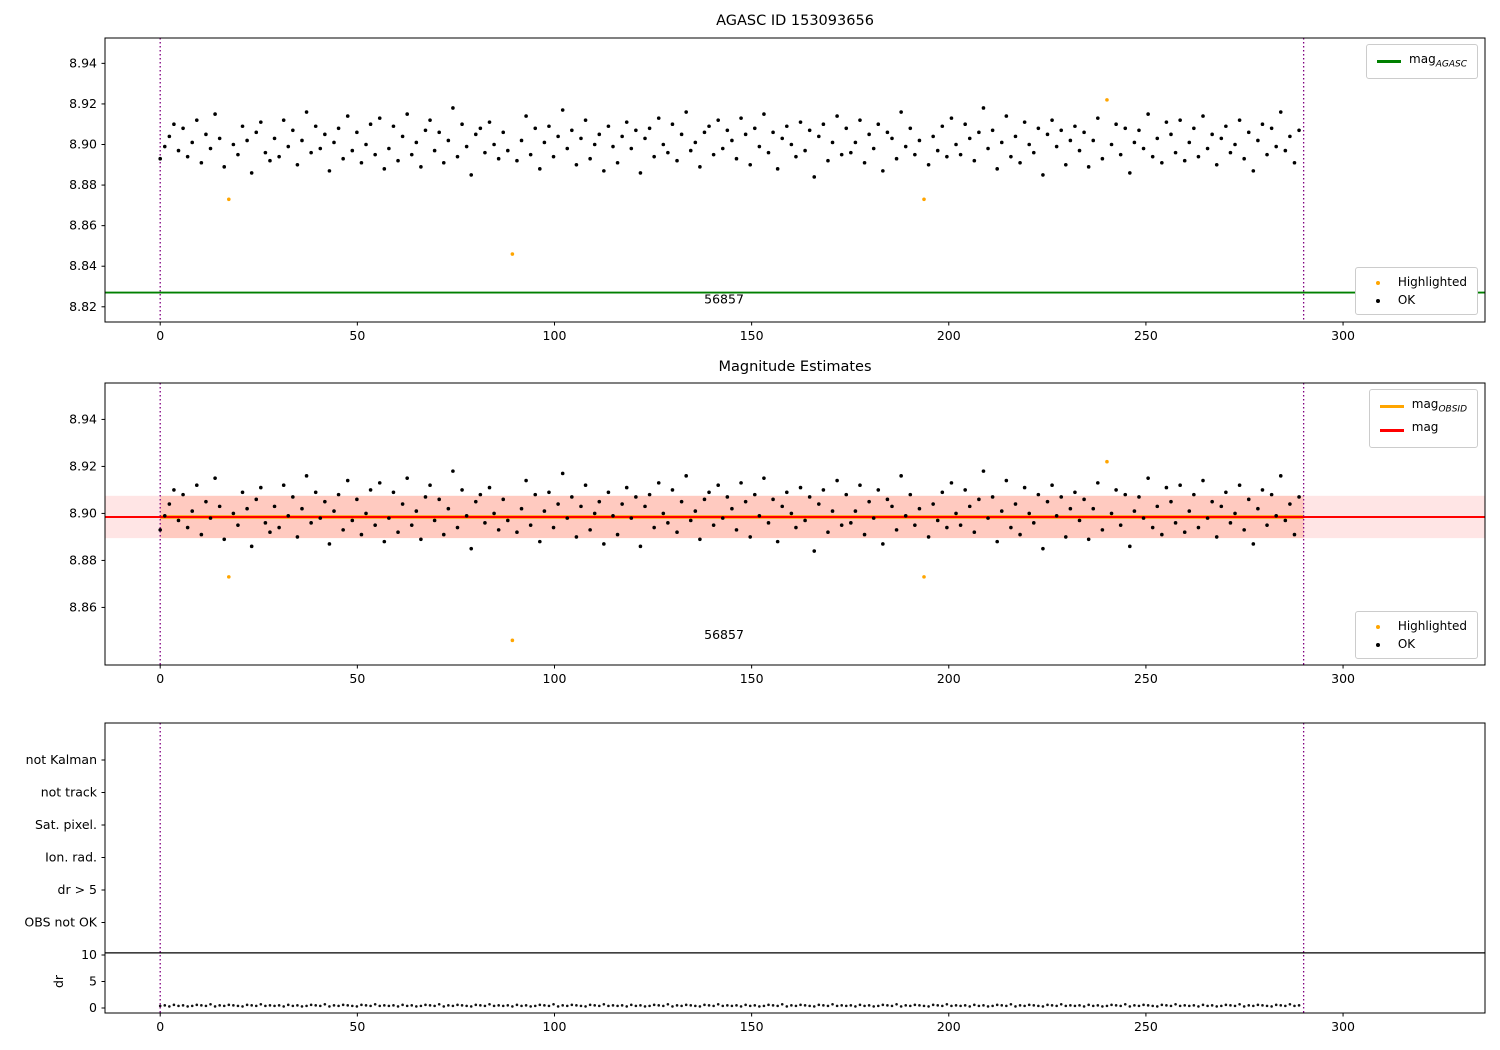  Describe the element at coordinates (1438, 61) in the screenshot. I see `legend-label: magAGASC` at that location.